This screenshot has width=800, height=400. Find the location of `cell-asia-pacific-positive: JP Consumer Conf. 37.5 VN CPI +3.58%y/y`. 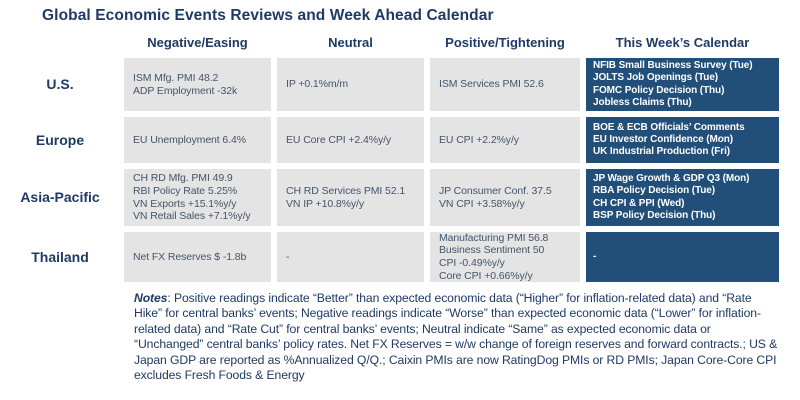

cell-asia-pacific-positive: JP Consumer Conf. 37.5 VN CPI +3.58%y/y is located at coordinates (505, 197).